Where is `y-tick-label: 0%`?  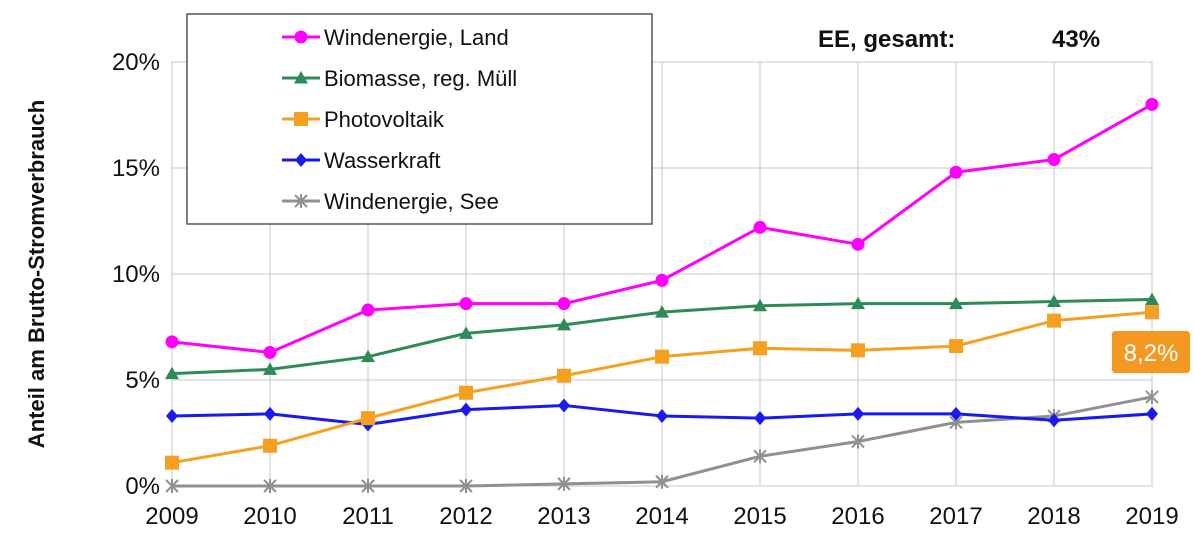
y-tick-label: 0% is located at coordinates (142, 486).